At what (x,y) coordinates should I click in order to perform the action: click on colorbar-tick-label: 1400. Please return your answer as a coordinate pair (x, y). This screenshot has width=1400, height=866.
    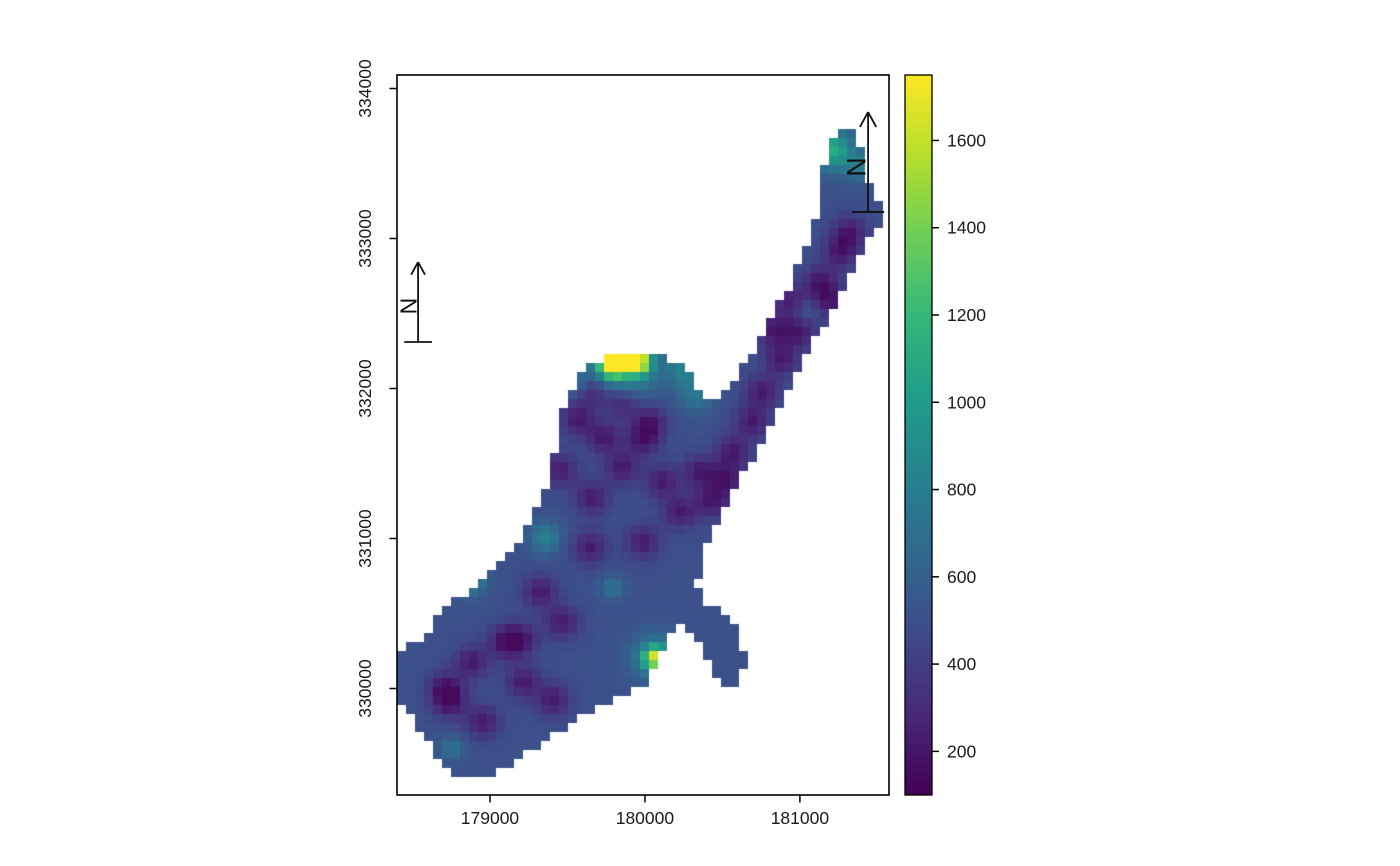
    Looking at the image, I should click on (966, 228).